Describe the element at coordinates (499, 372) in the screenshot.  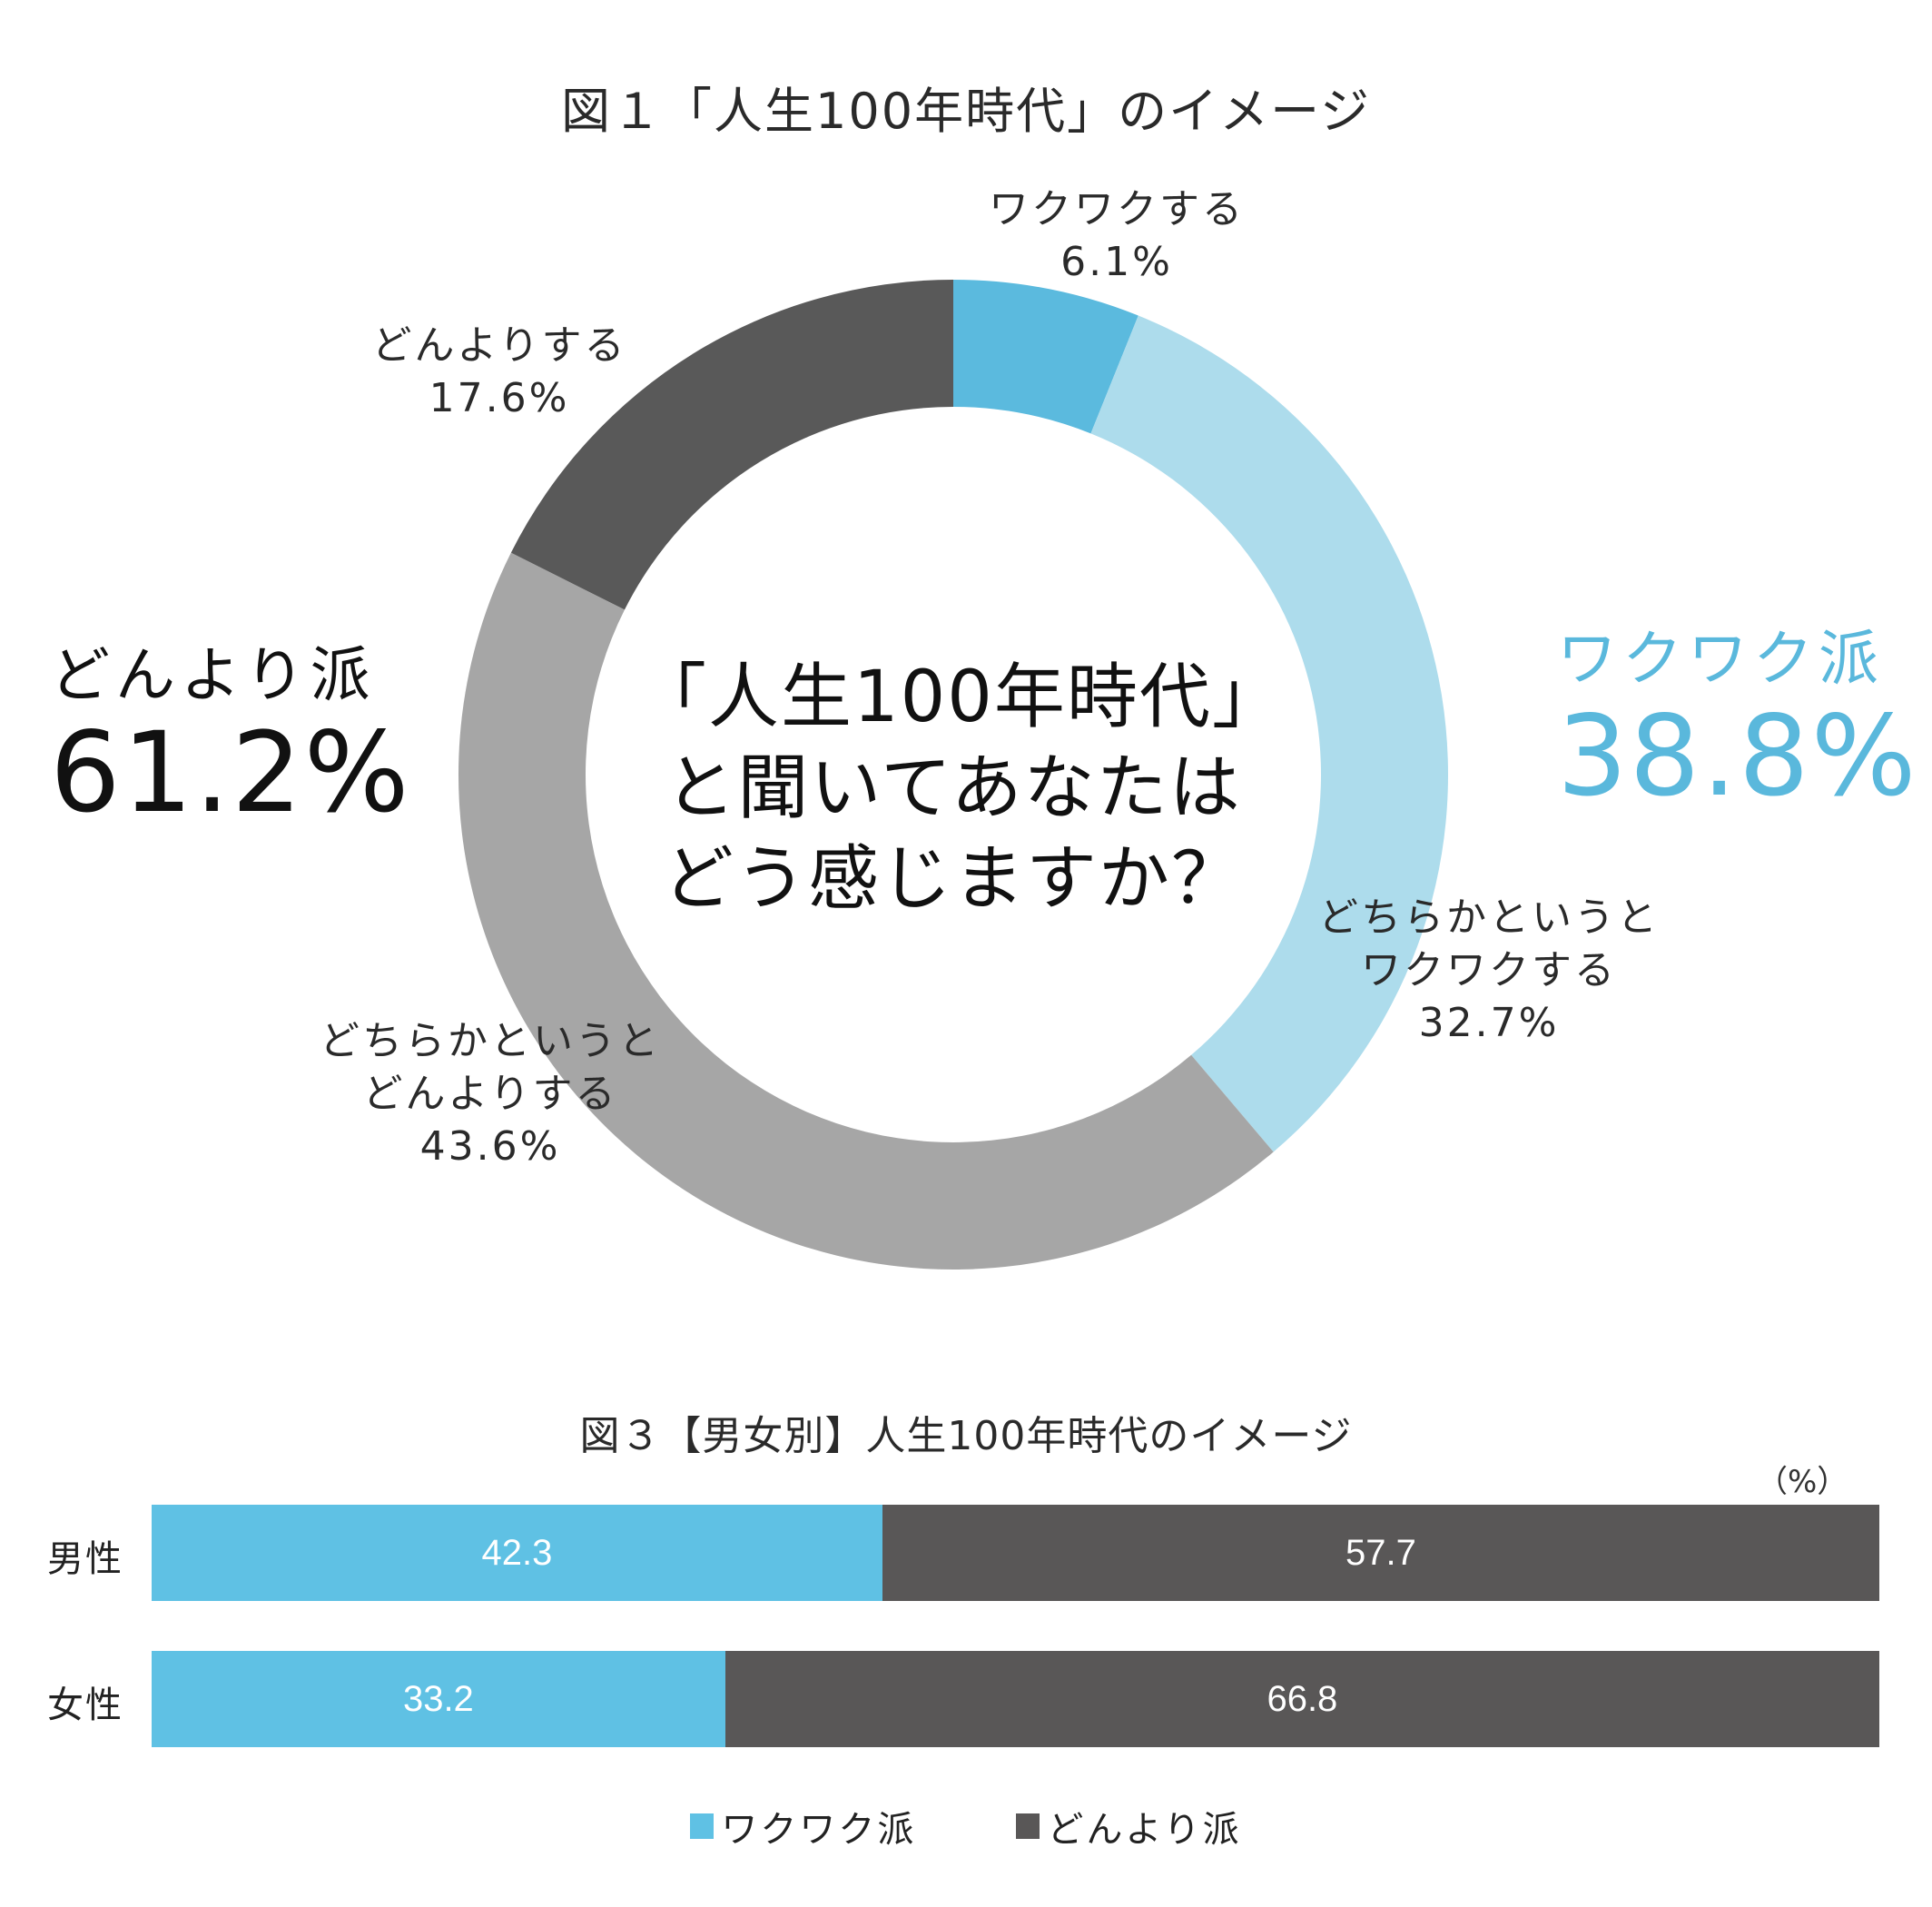
I see `slice-label-donyori: どんよりする 17.6%` at that location.